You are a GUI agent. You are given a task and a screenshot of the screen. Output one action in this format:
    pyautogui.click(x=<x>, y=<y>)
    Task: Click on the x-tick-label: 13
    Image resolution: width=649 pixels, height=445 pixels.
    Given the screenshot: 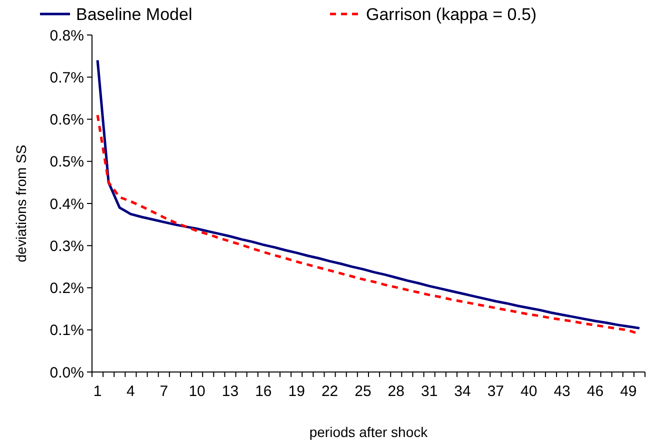 What is the action you would take?
    pyautogui.click(x=230, y=391)
    